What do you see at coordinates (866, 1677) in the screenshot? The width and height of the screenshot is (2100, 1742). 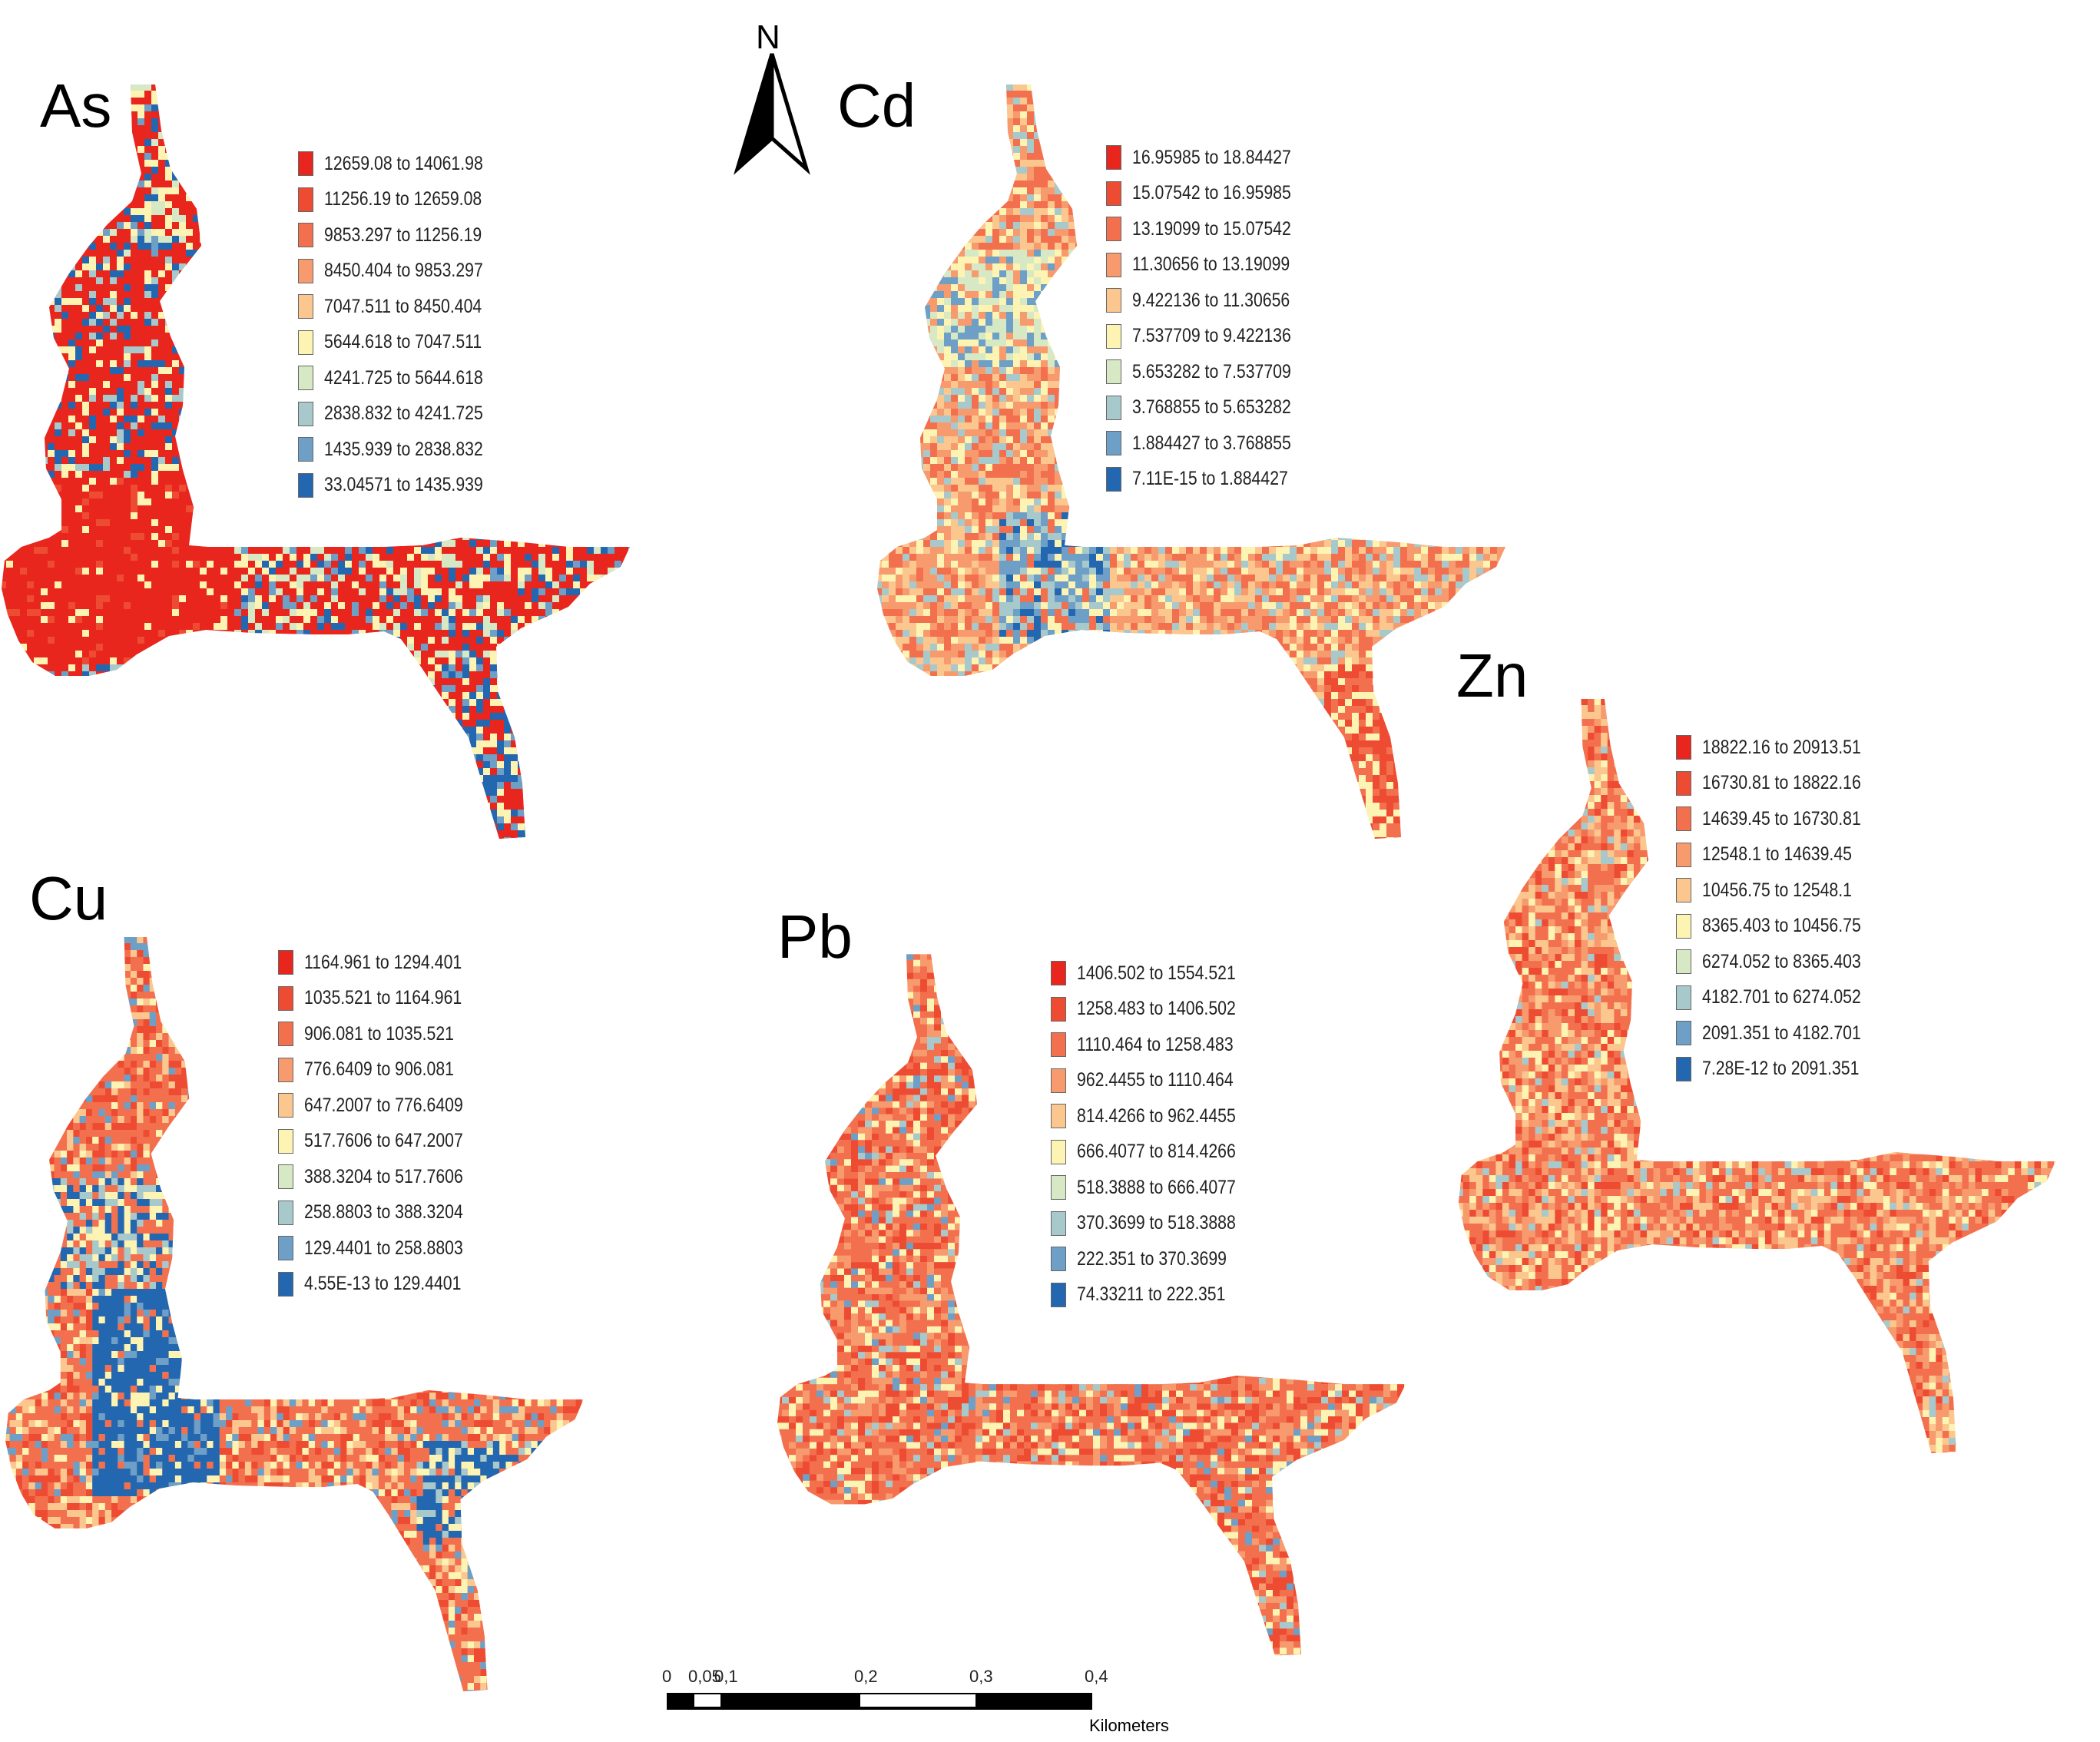 I see `scale-tick-label: 0,2` at bounding box center [866, 1677].